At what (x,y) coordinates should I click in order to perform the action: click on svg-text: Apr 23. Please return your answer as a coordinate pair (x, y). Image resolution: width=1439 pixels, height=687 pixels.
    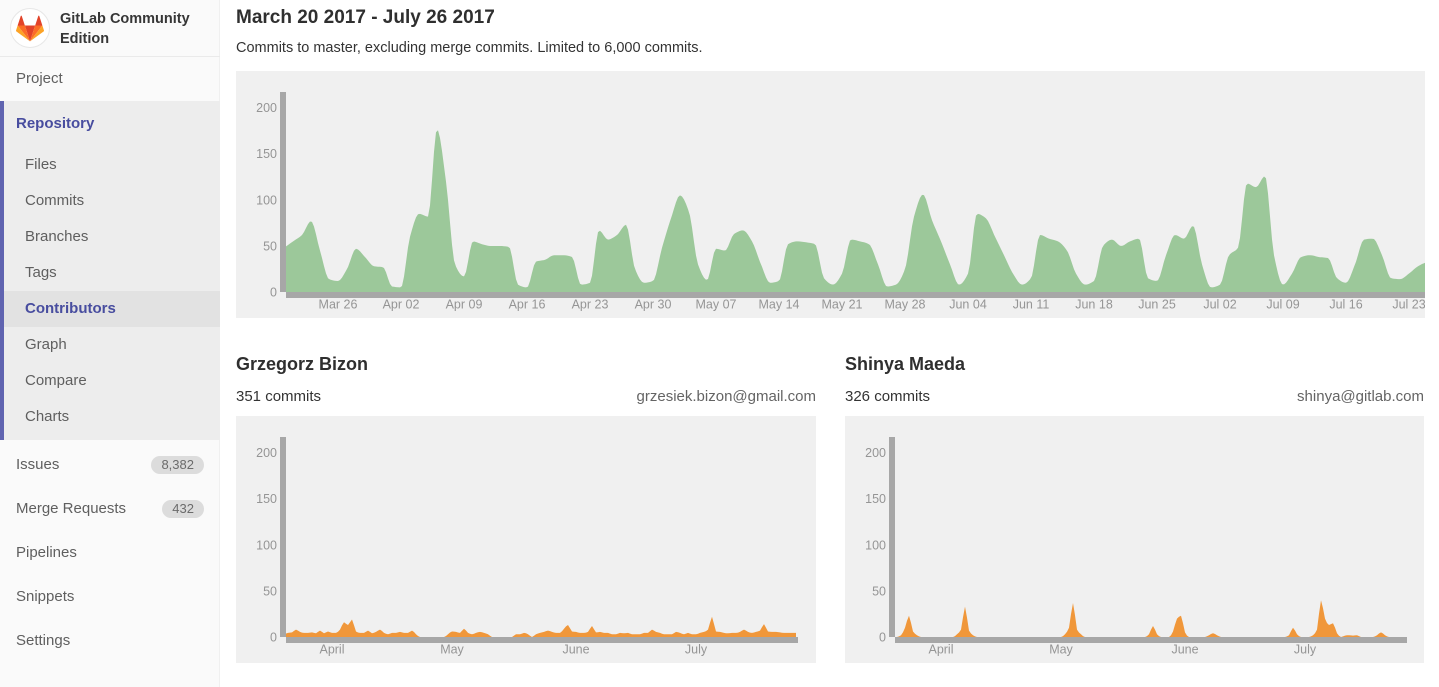
    Looking at the image, I should click on (590, 305).